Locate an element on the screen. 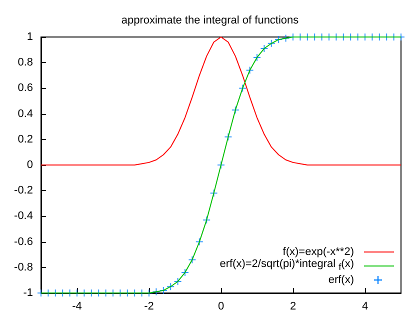 The width and height of the screenshot is (420, 320). y-tick-label: -0.8 is located at coordinates (23, 267).